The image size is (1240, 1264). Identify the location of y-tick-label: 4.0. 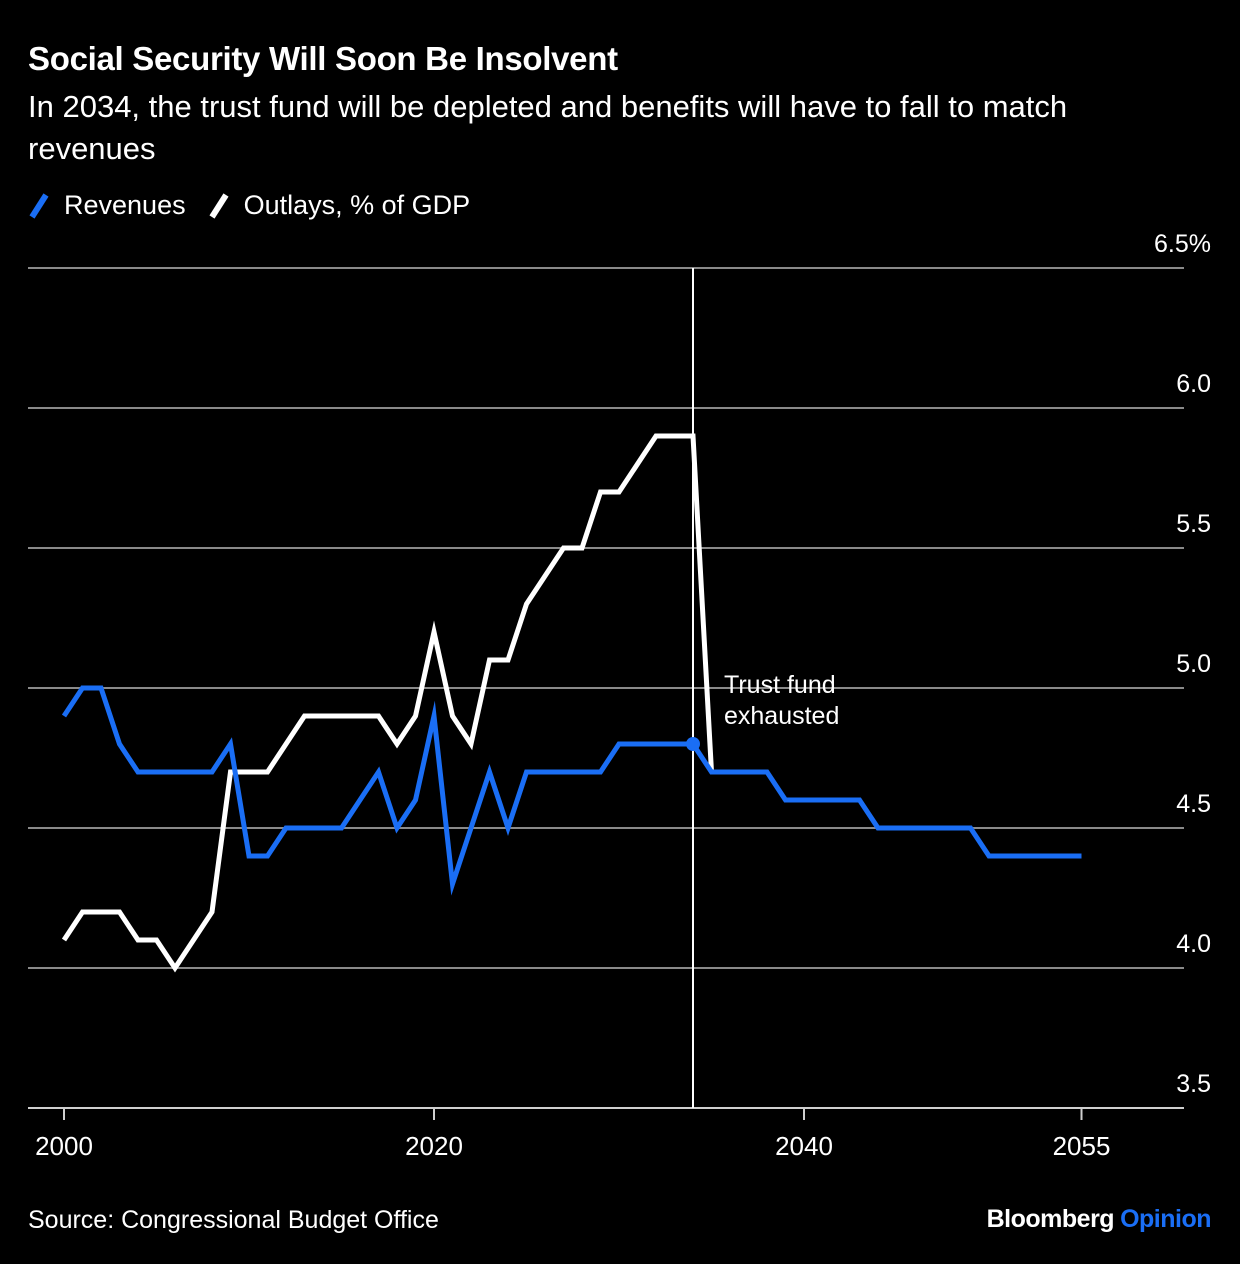
(1193, 944).